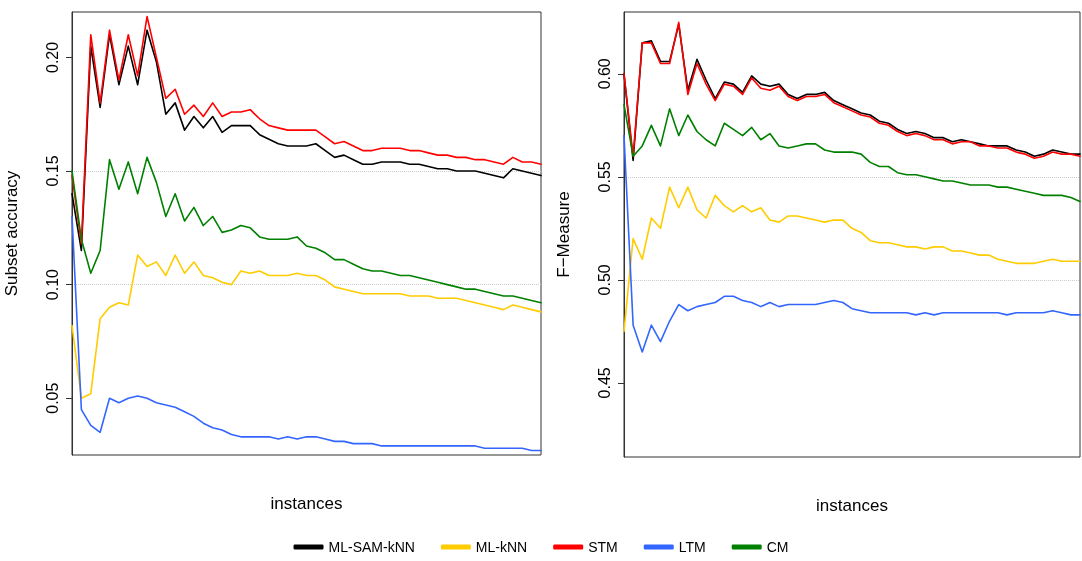  I want to click on y-tick-label: 0.60, so click(604, 74).